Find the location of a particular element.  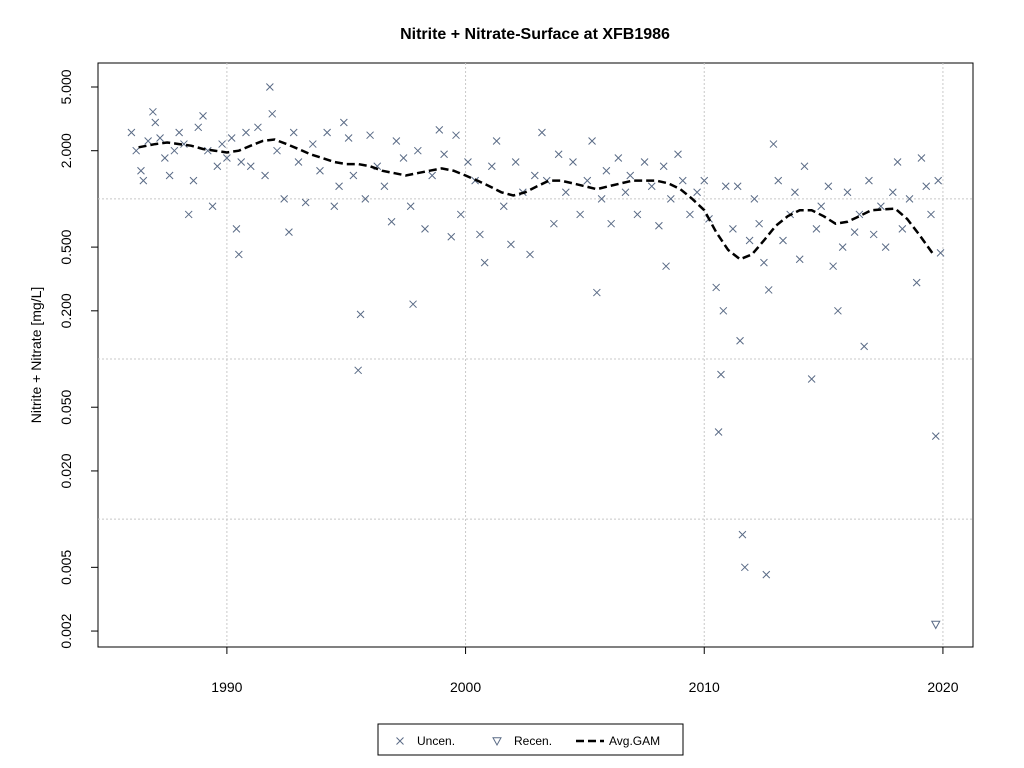

legend-label: Uncen. is located at coordinates (436, 741).